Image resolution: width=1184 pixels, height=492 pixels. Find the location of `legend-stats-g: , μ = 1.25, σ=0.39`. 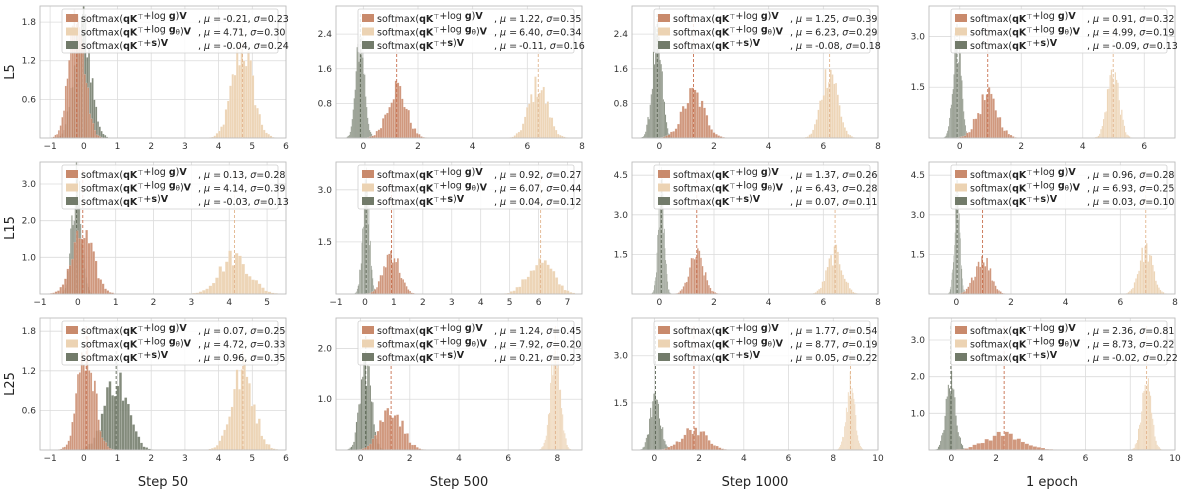

legend-stats-g: , μ = 1.25, σ=0.39 is located at coordinates (833, 19).